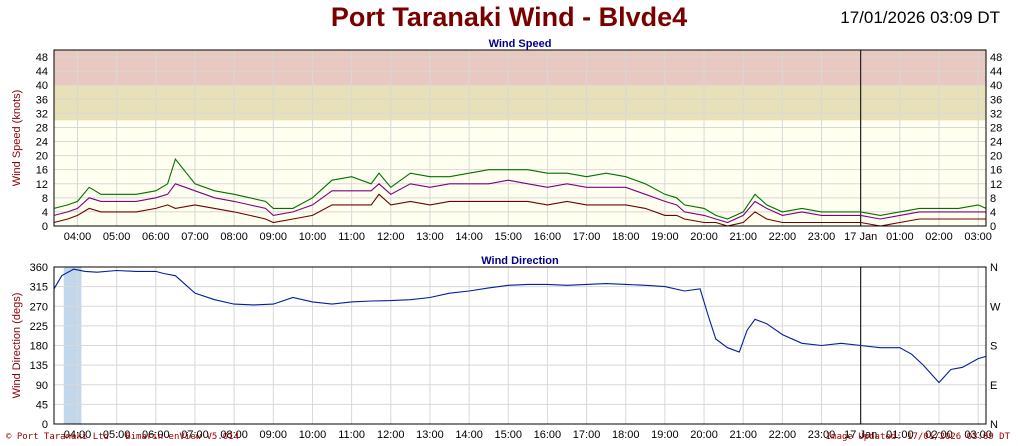 Image resolution: width=1018 pixels, height=446 pixels. I want to click on speed-ytick-right: 8, so click(993, 199).